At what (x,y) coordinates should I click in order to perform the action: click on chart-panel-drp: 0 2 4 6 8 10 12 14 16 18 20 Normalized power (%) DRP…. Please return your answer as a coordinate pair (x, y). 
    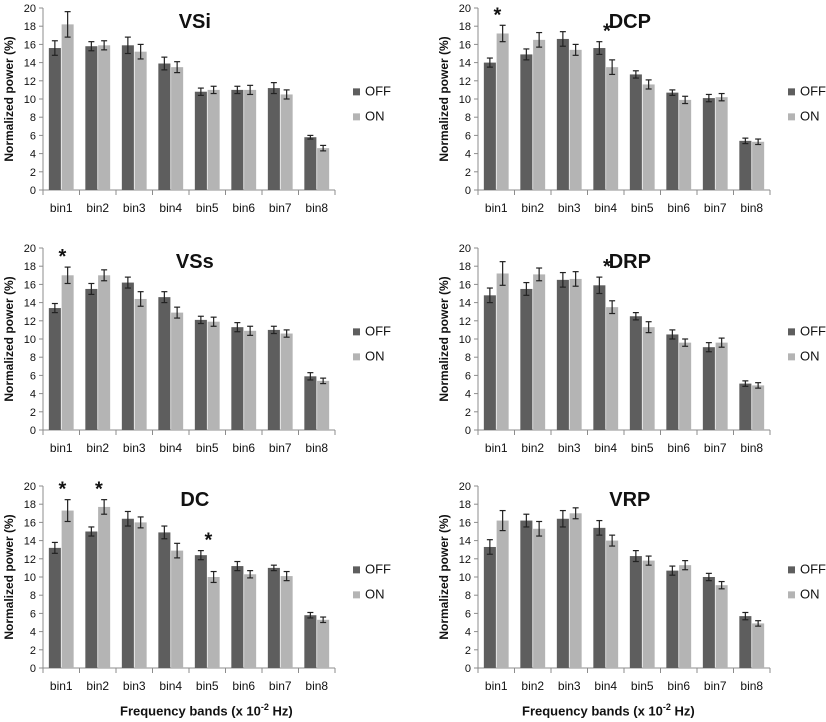
    Looking at the image, I should click on (631, 349).